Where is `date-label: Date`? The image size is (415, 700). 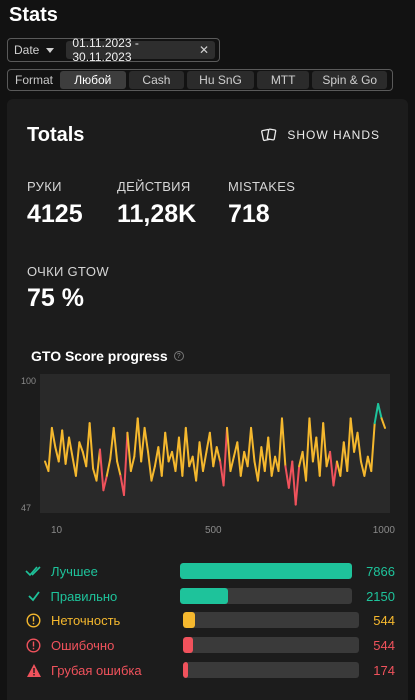
date-label: Date is located at coordinates (27, 50).